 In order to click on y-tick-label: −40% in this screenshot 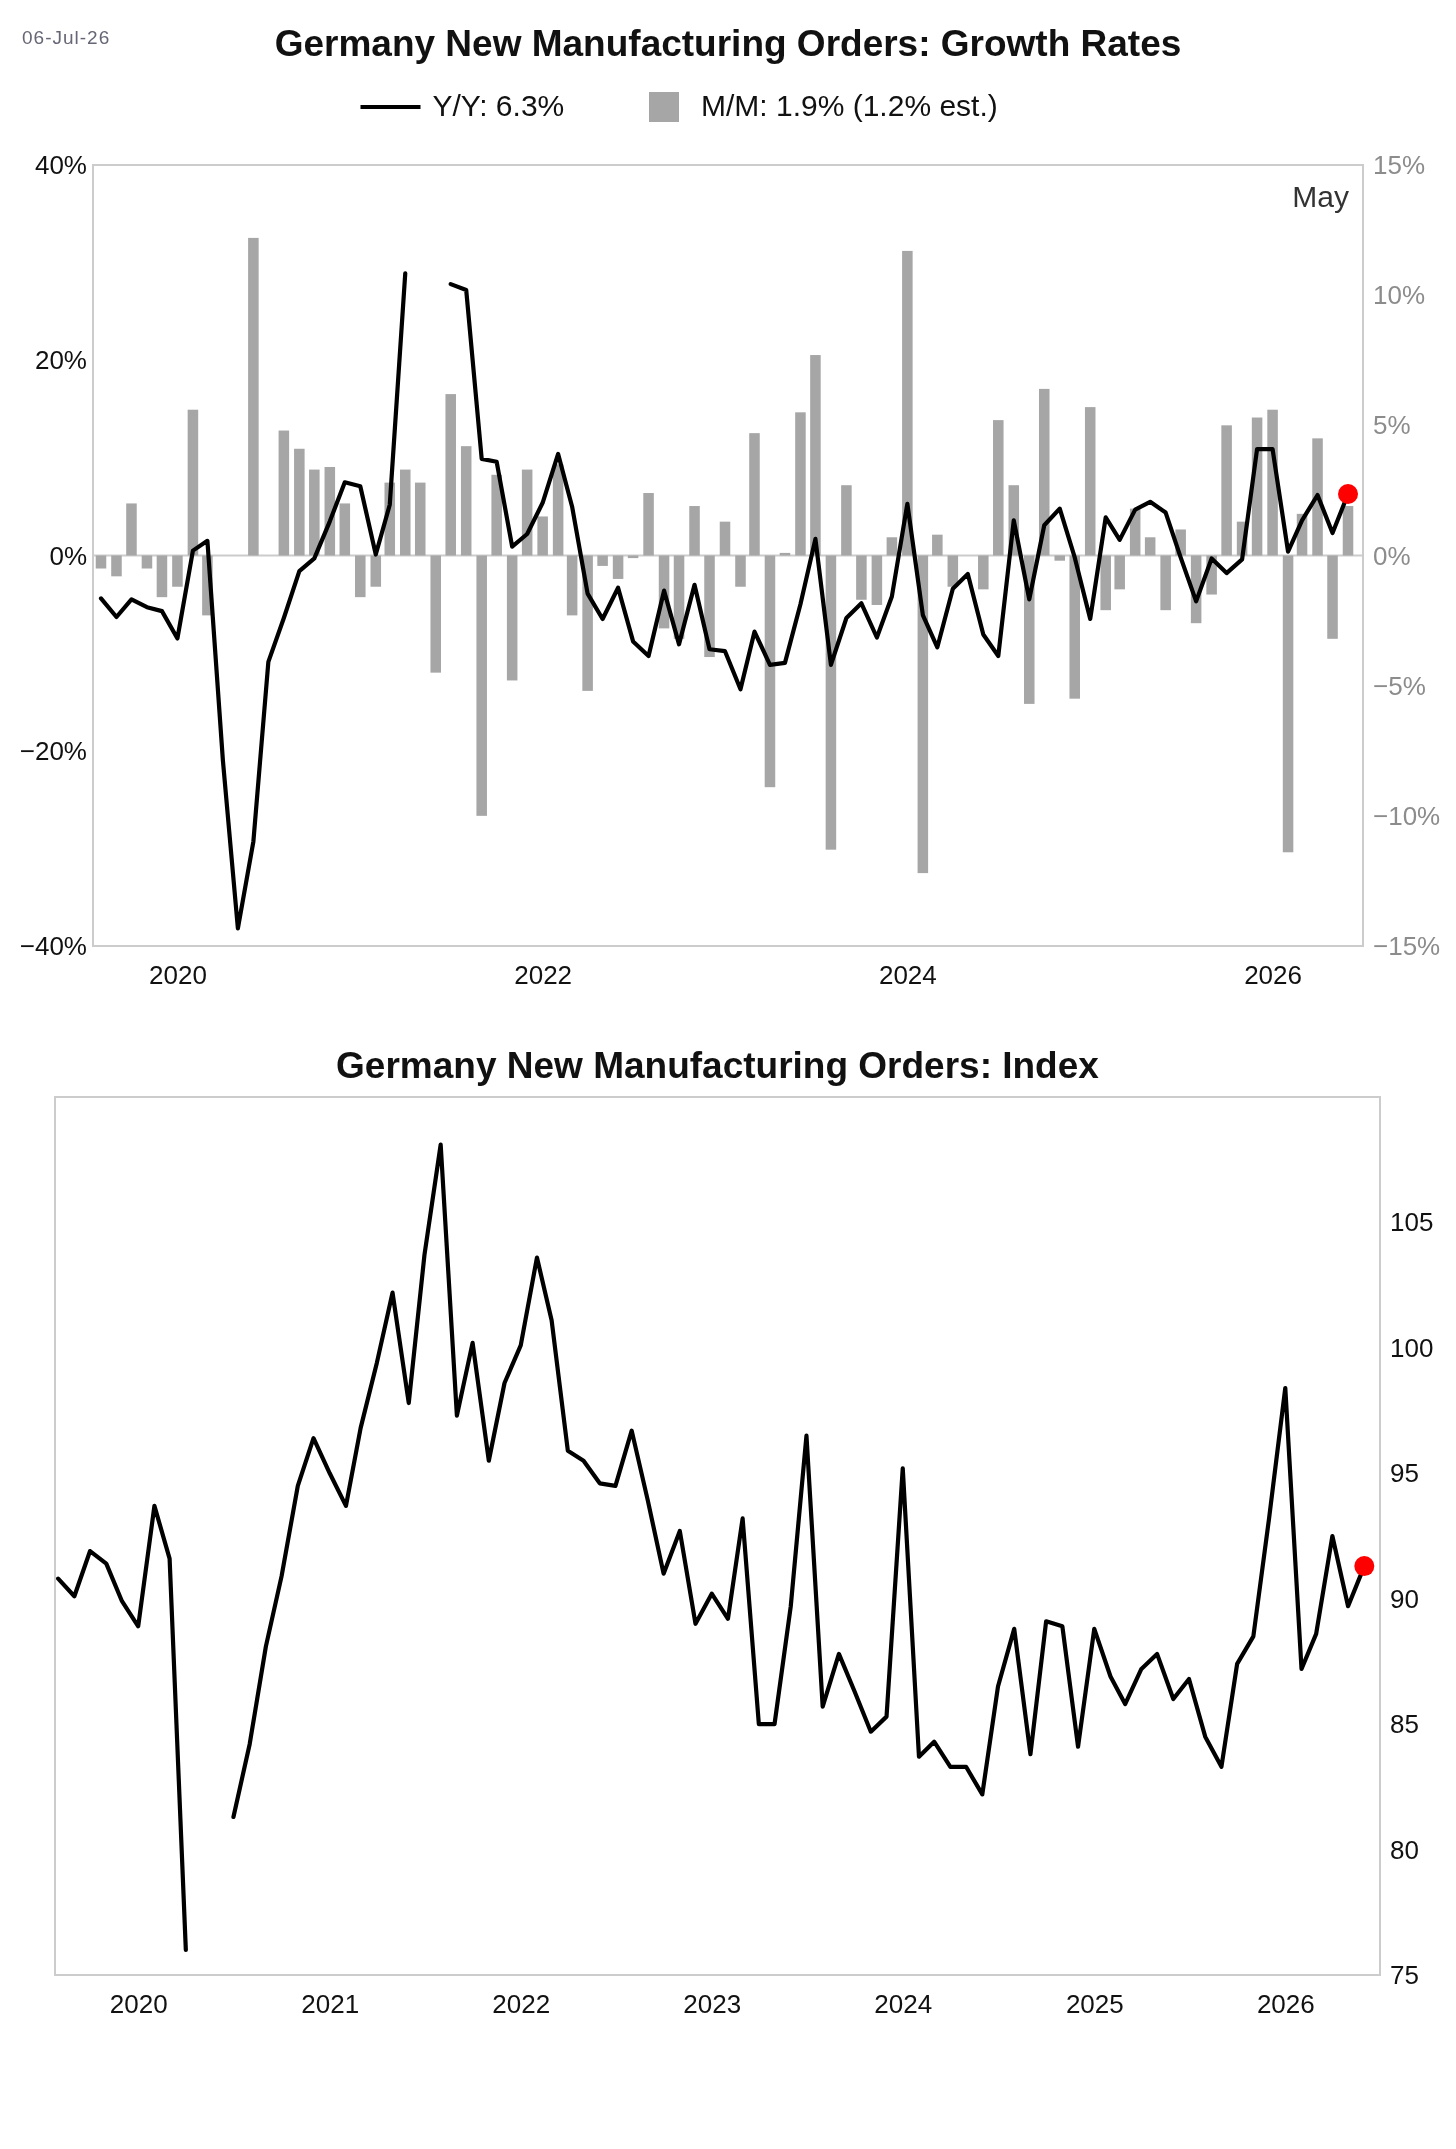, I will do `click(53, 946)`.